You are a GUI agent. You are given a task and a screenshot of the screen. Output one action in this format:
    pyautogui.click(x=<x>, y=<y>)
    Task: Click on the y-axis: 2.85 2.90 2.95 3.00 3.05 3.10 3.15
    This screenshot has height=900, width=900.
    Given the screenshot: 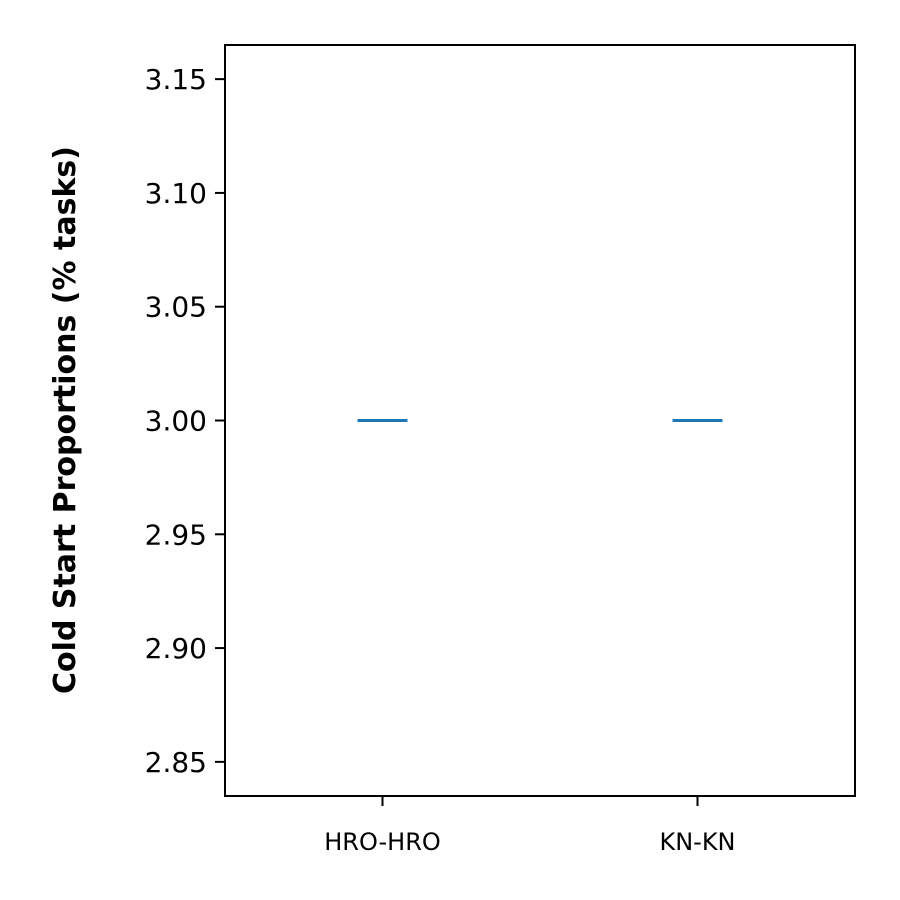 What is the action you would take?
    pyautogui.click(x=185, y=421)
    